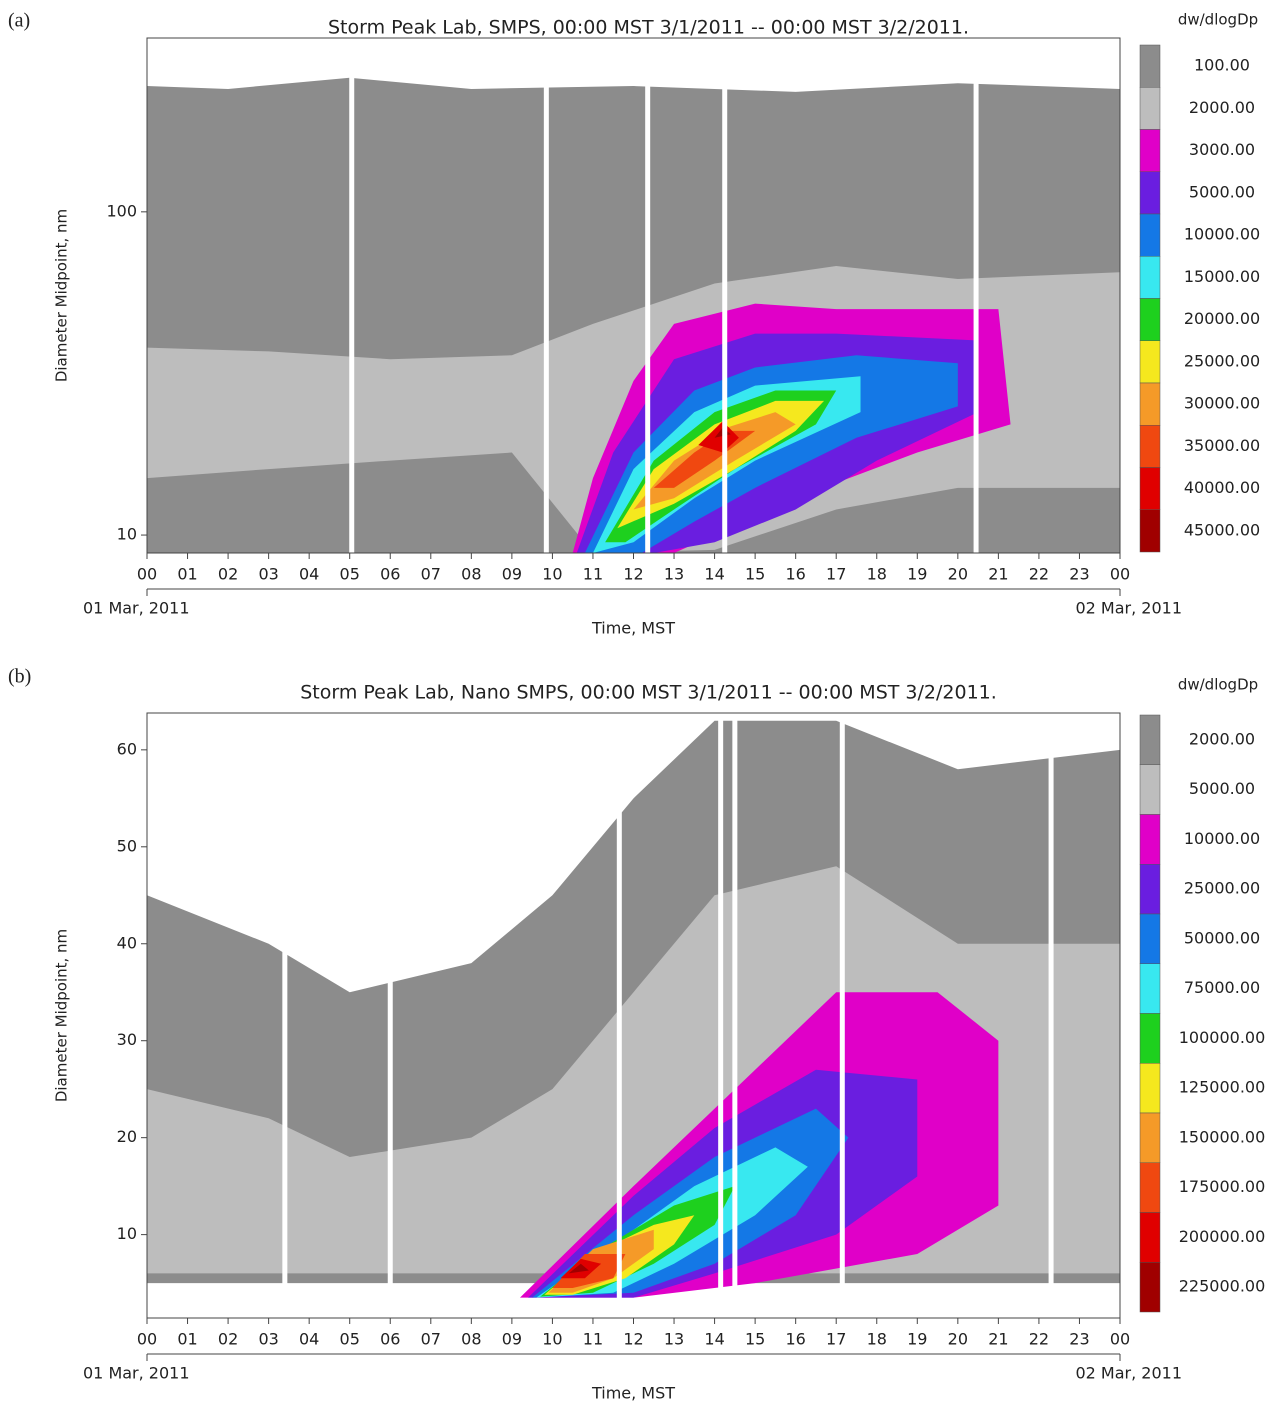  I want to click on date-start: 01 Mar, 2011, so click(136, 608).